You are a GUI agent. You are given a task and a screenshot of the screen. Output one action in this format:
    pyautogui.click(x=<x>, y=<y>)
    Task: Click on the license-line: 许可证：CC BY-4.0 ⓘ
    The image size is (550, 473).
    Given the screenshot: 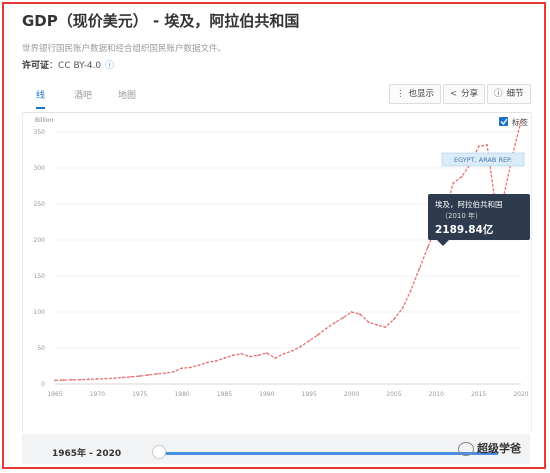 What is the action you would take?
    pyautogui.click(x=68, y=64)
    